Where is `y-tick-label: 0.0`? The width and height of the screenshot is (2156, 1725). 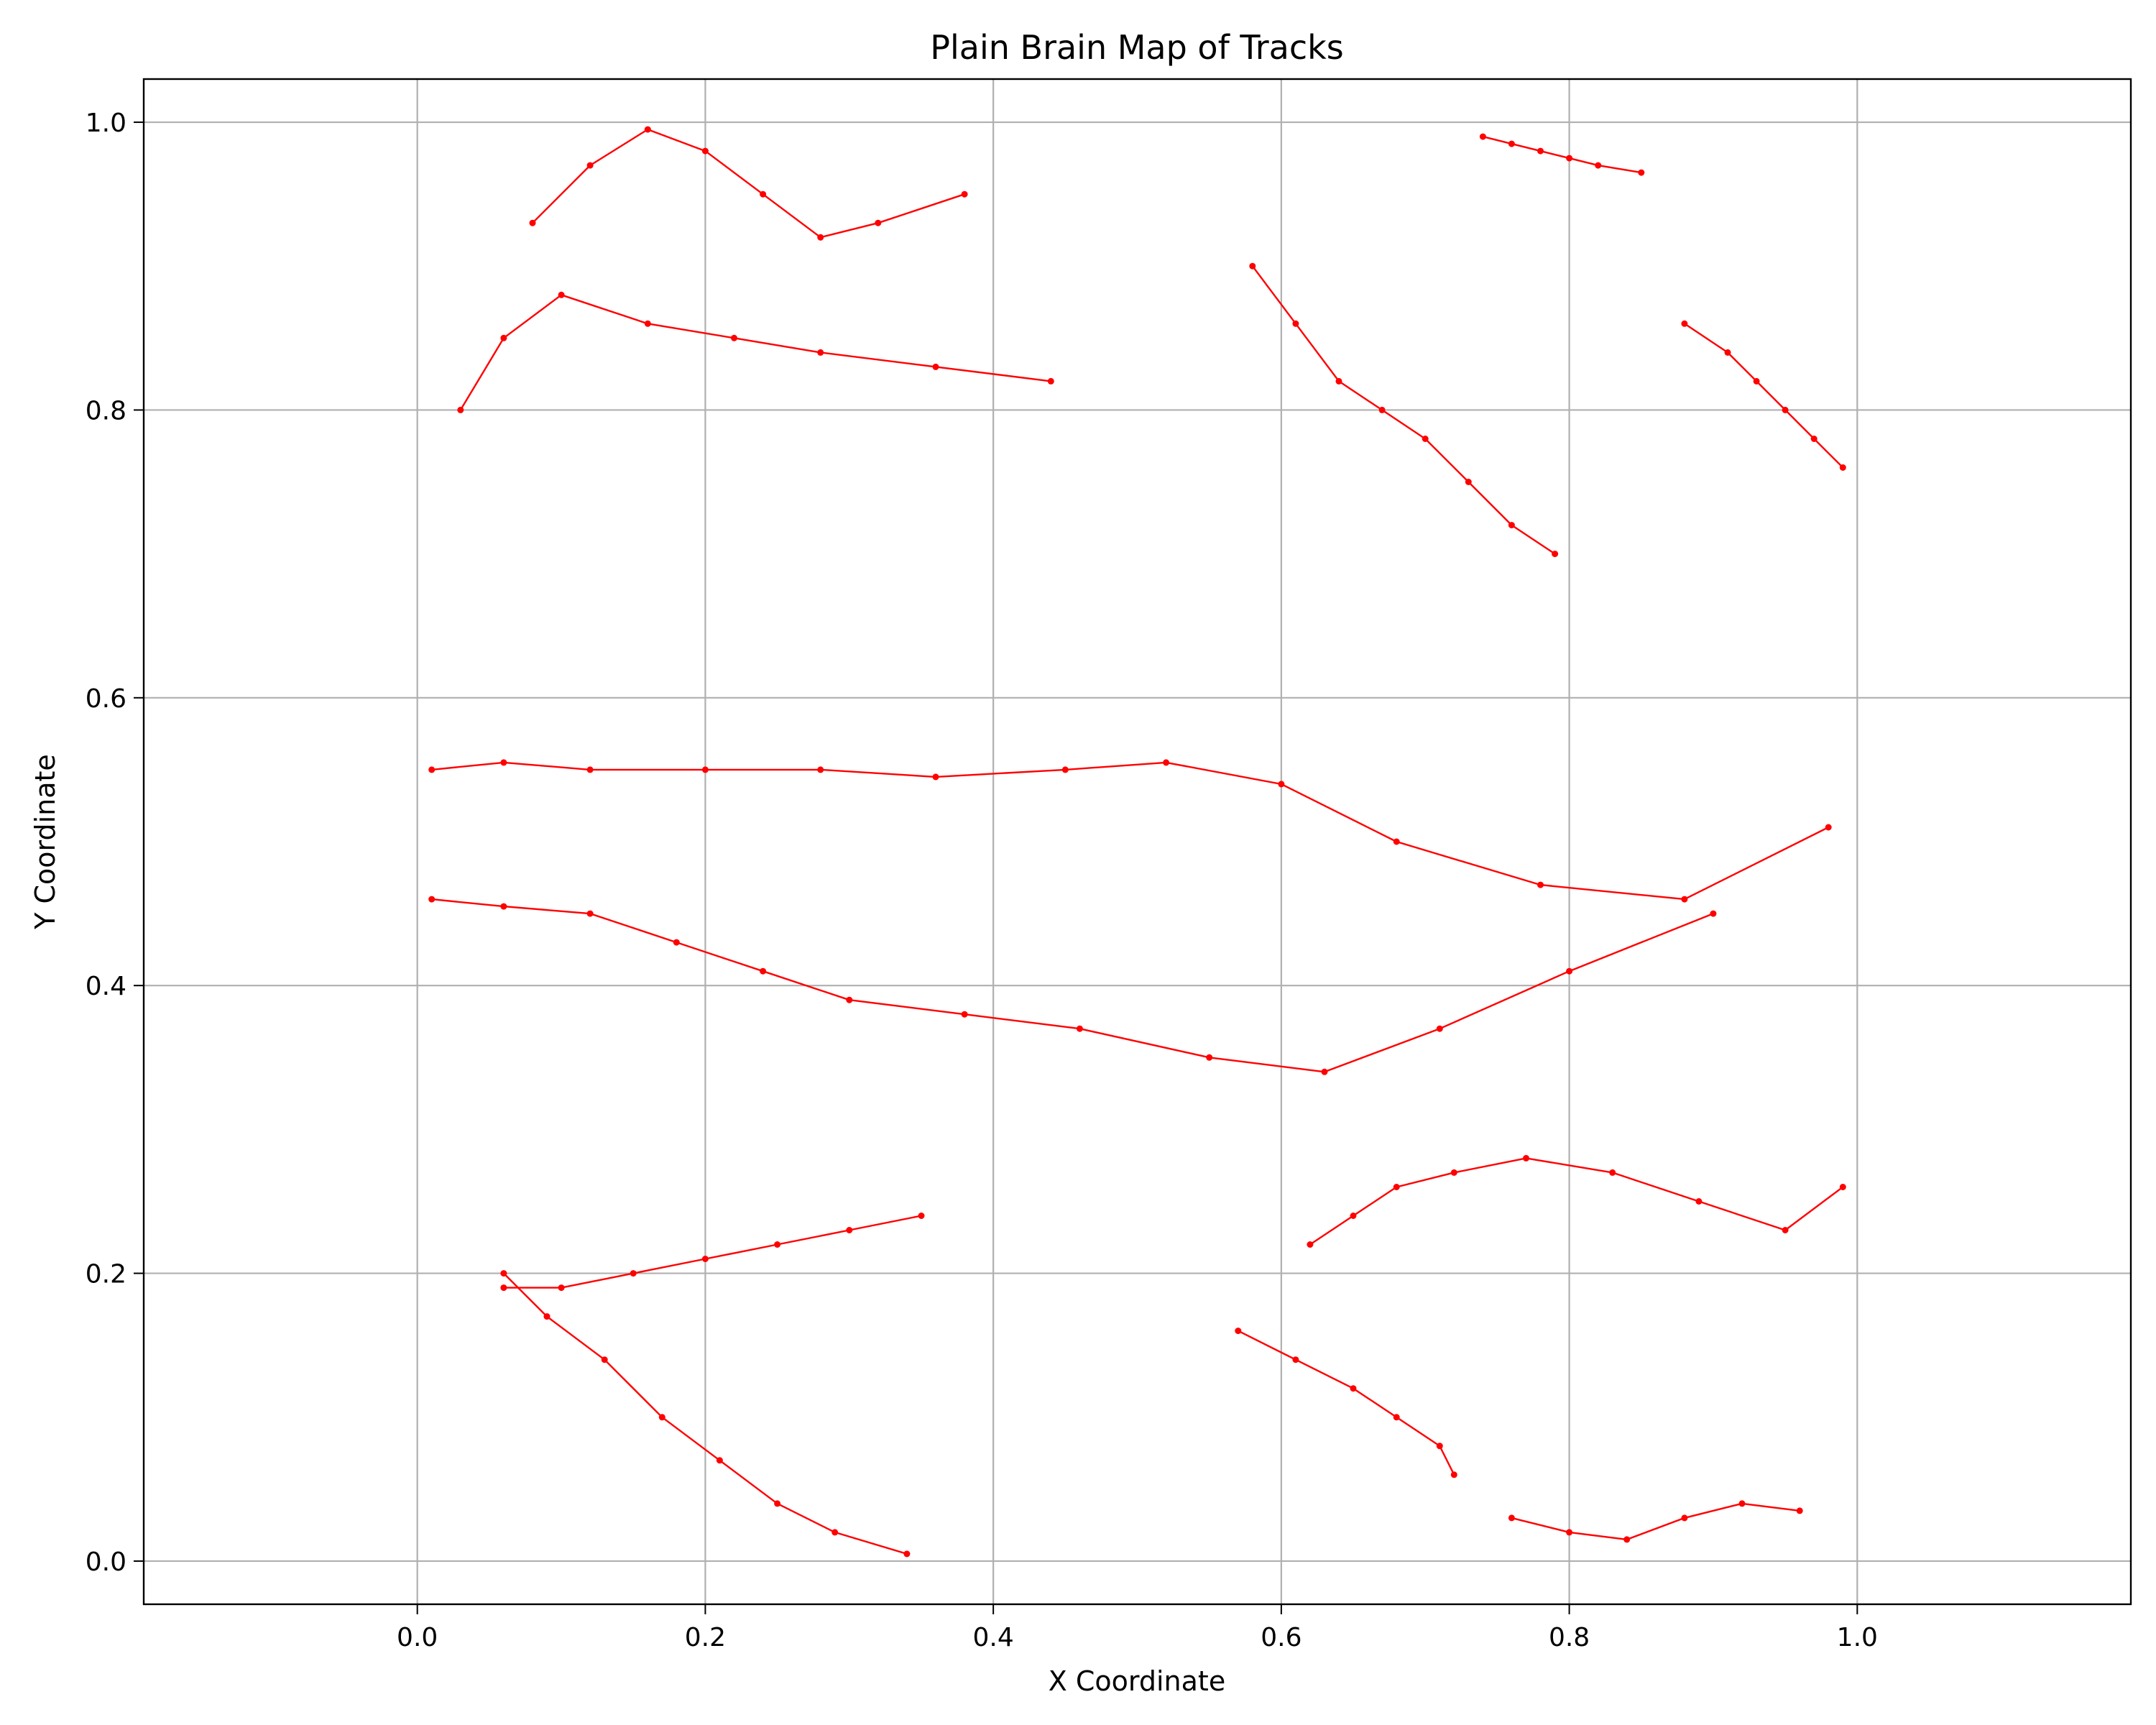
y-tick-label: 0.0 is located at coordinates (106, 1562).